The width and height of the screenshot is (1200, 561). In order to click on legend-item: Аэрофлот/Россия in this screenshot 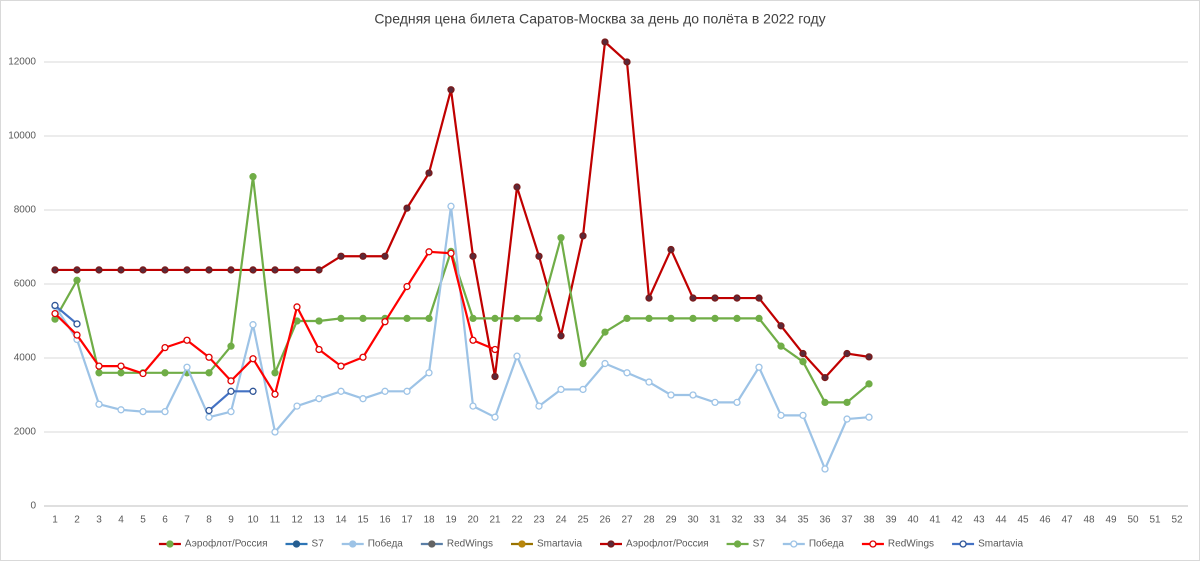, I will do `click(654, 544)`.